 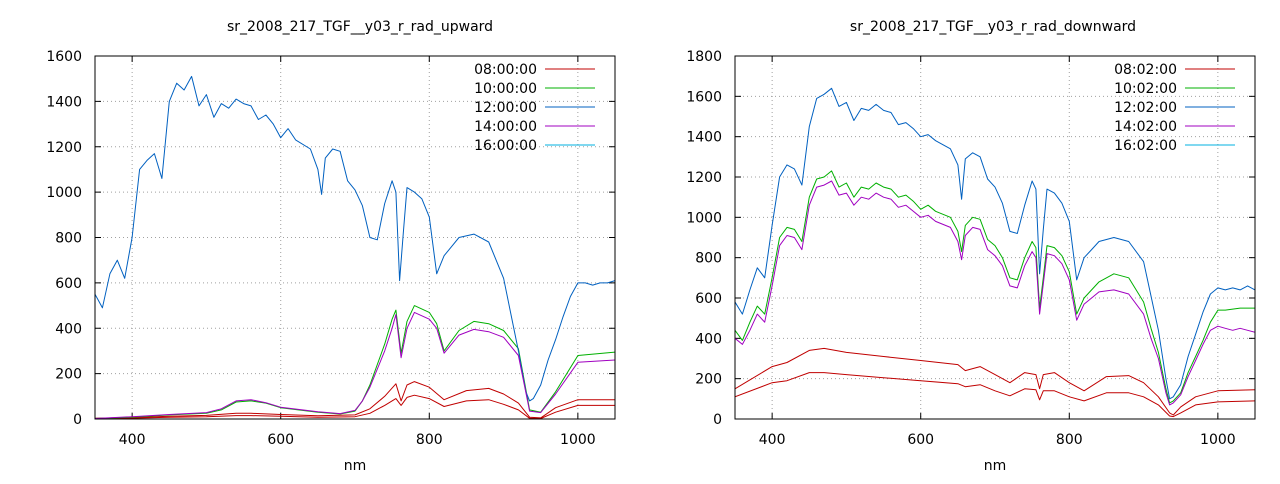 What do you see at coordinates (1145, 127) in the screenshot?
I see `legend-label: 14:02:00` at bounding box center [1145, 127].